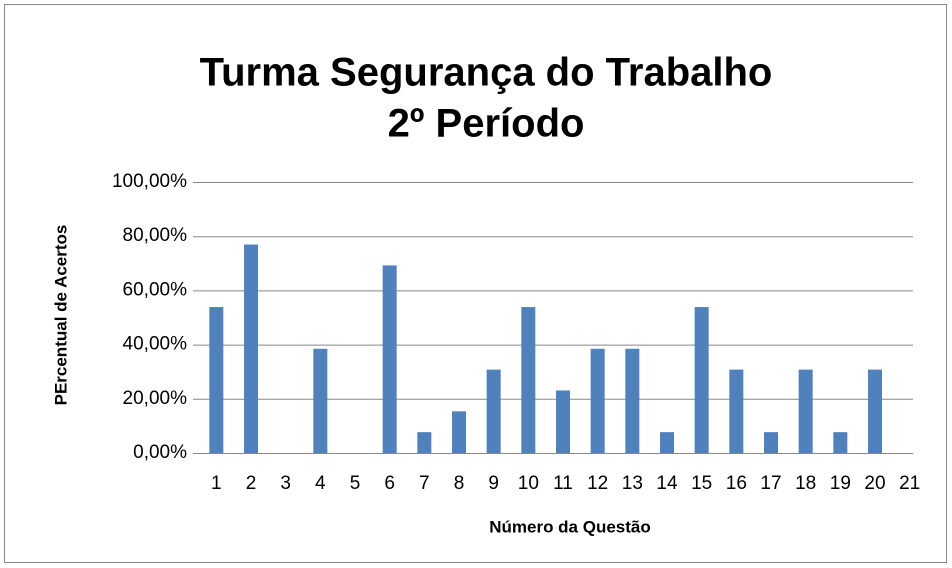 Image resolution: width=952 pixels, height=568 pixels. I want to click on x-axis-title: Número da Questão, so click(570, 526).